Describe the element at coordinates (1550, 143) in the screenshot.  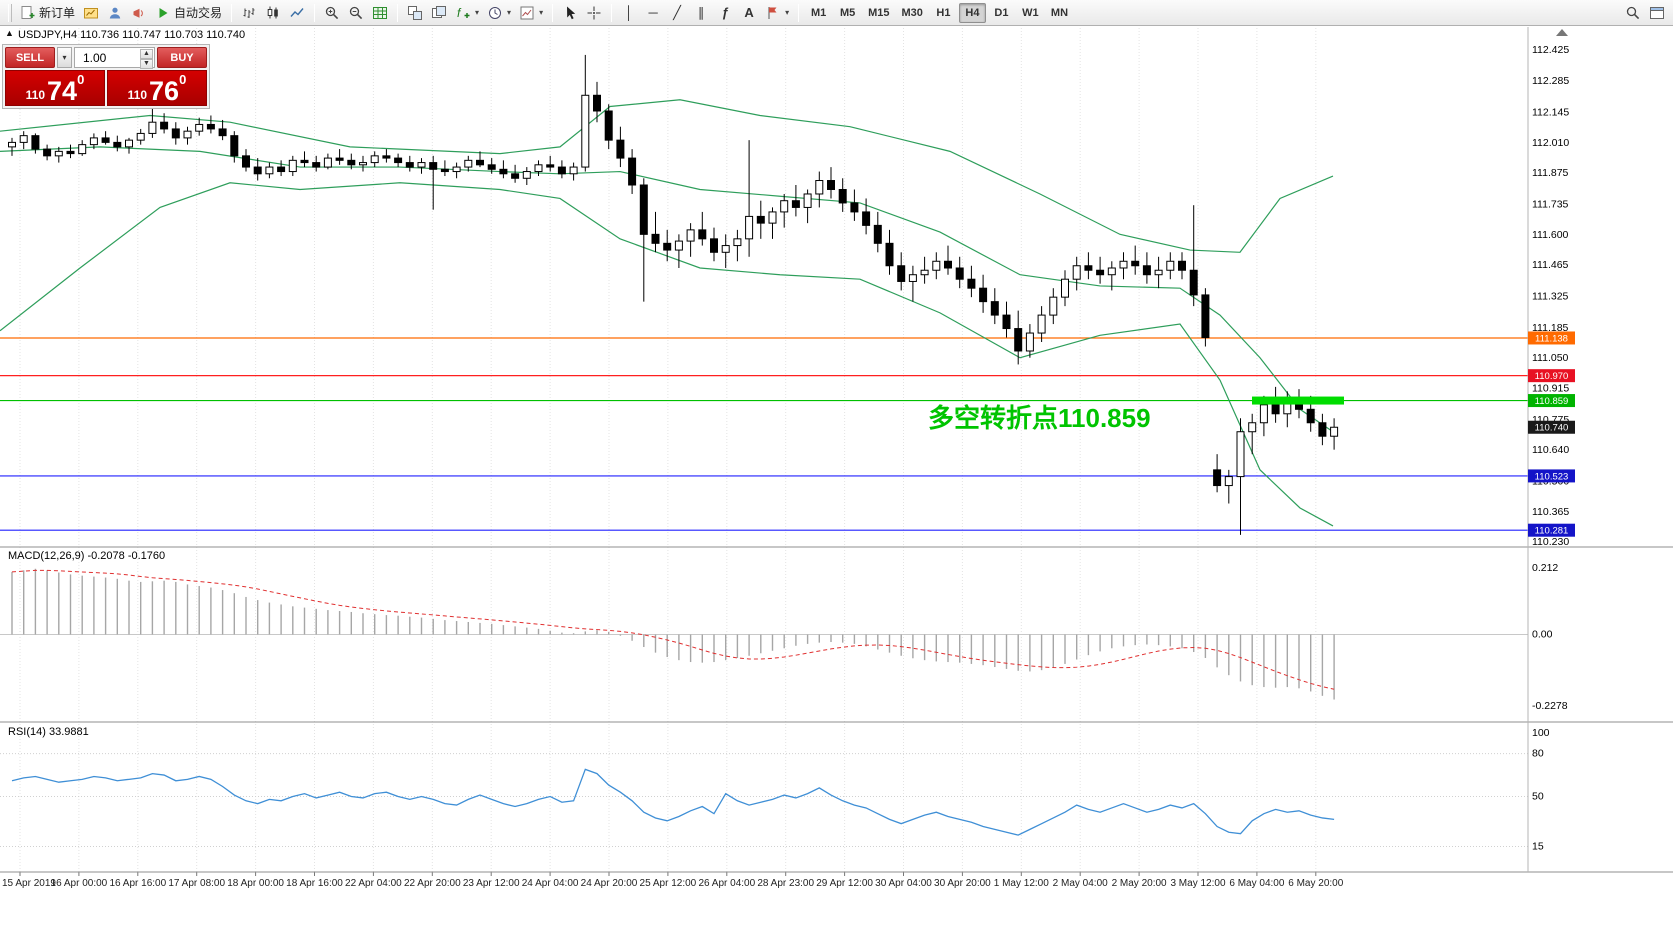
I see `price-tick-label: 112.010` at that location.